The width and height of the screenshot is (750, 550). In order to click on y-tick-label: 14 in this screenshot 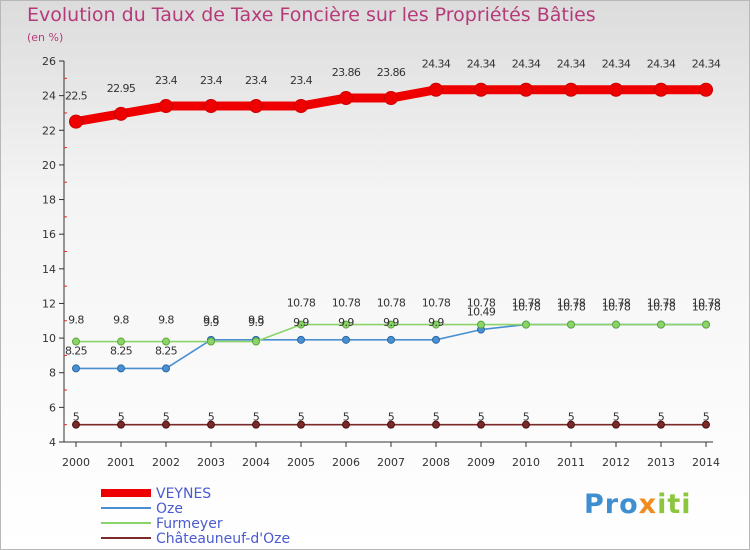, I will do `click(49, 269)`.